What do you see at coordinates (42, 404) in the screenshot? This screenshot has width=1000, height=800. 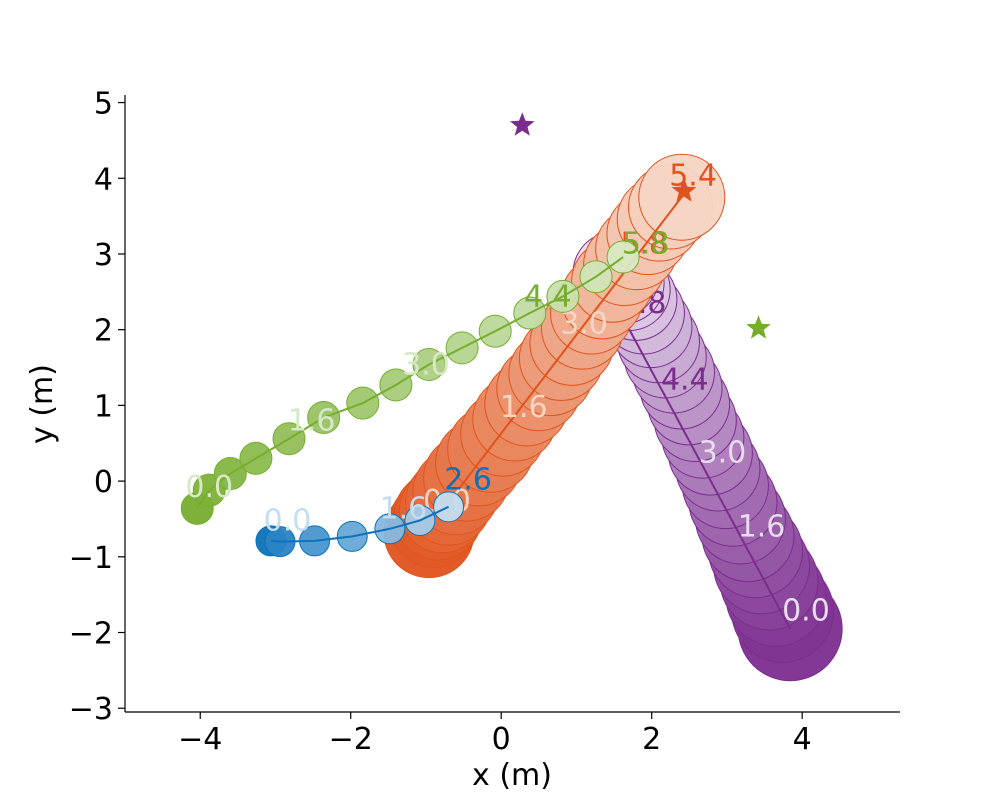 I see `y-axis-label: y (m)` at bounding box center [42, 404].